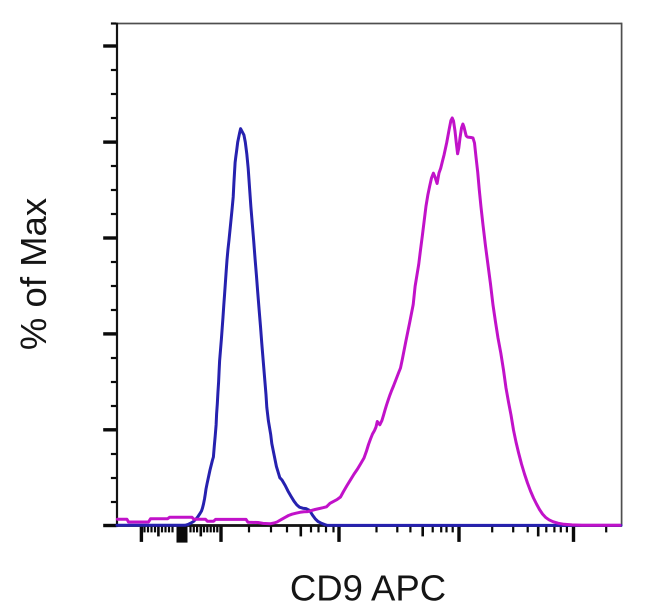 Image resolution: width=650 pixels, height=616 pixels. What do you see at coordinates (621, 274) in the screenshot?
I see `plot-border-right` at bounding box center [621, 274].